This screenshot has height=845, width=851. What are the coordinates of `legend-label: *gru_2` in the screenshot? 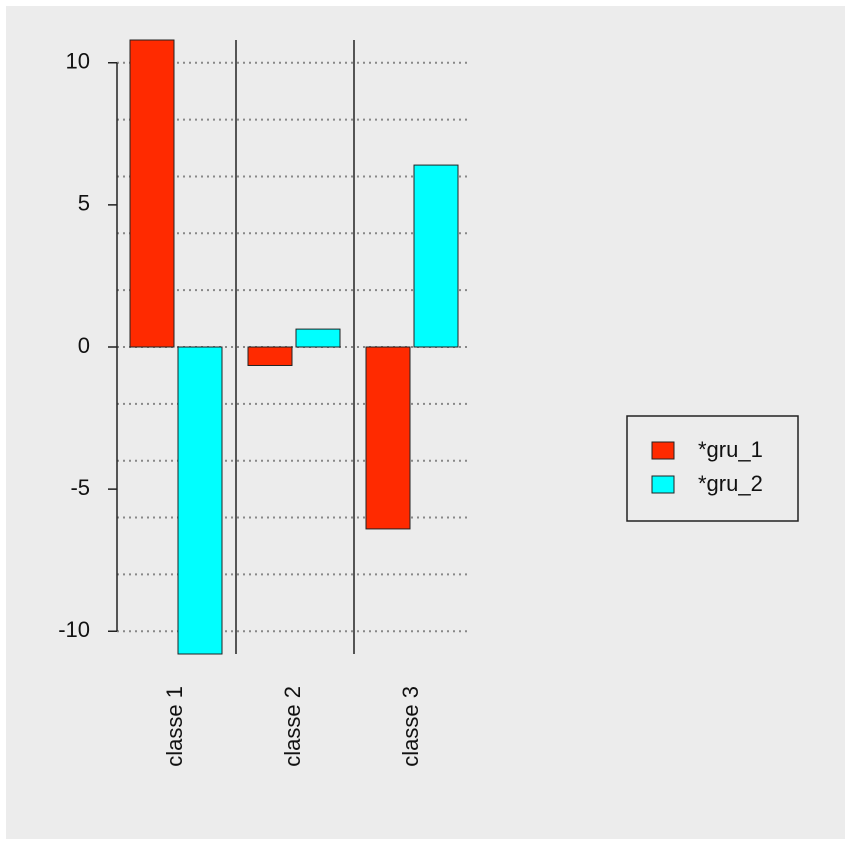 It's located at (730, 483).